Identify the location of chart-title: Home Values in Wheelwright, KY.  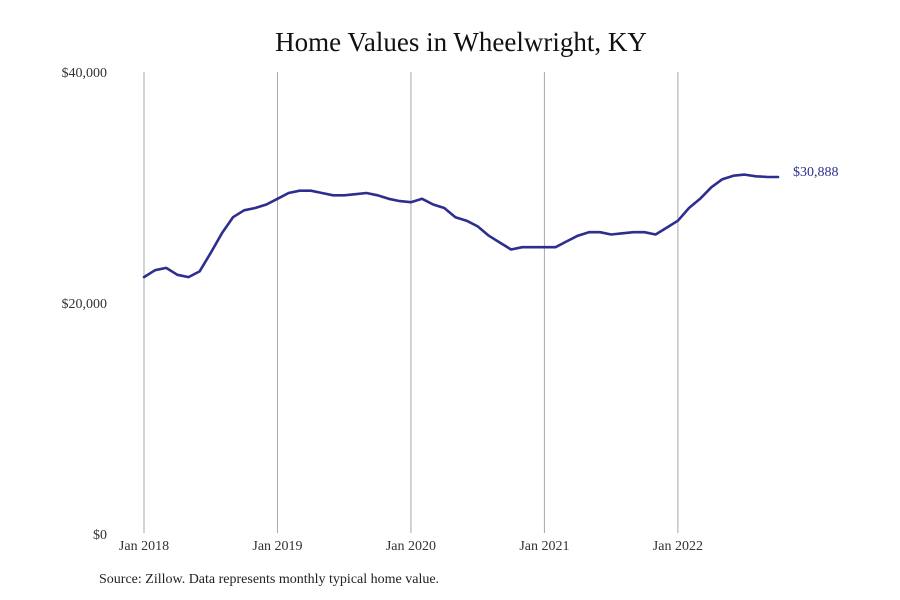
(461, 42).